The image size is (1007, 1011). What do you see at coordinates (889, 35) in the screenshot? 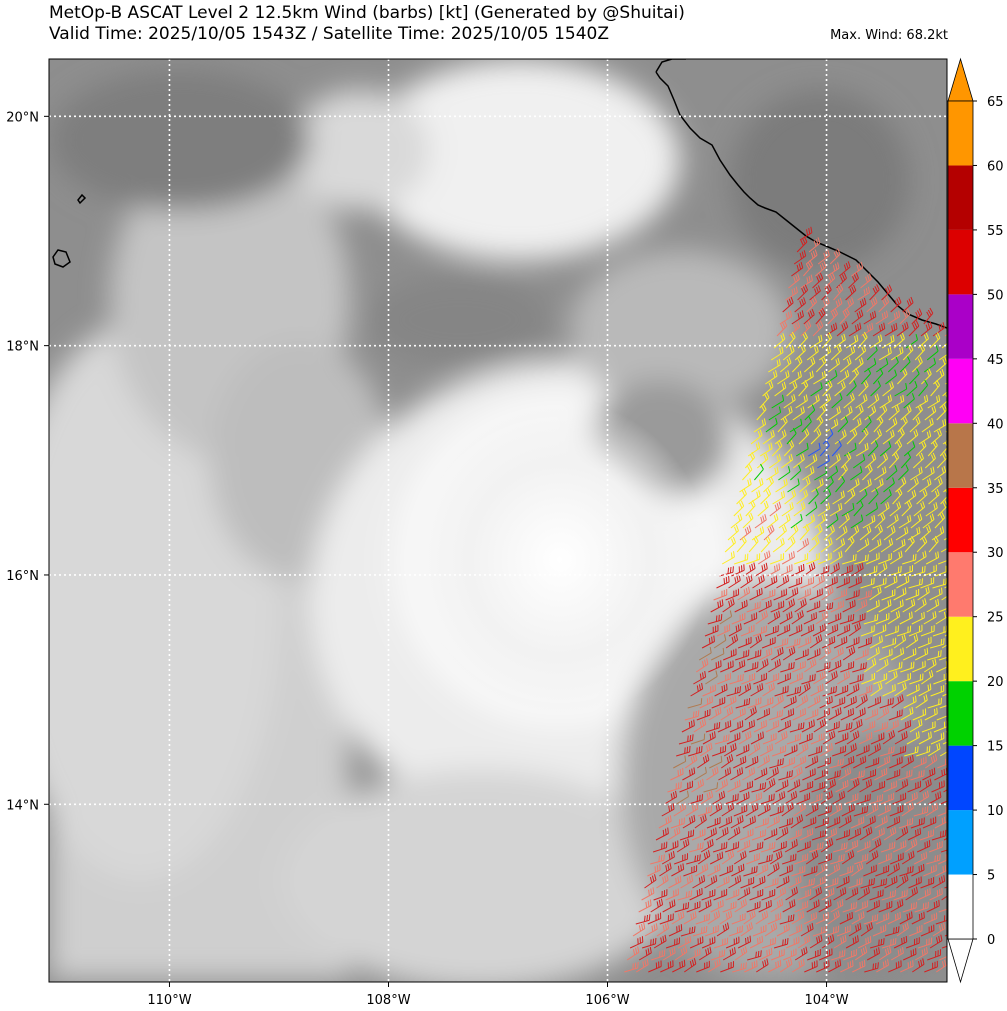
I see `max-wind-label: Max. Wind: 68.2kt` at bounding box center [889, 35].